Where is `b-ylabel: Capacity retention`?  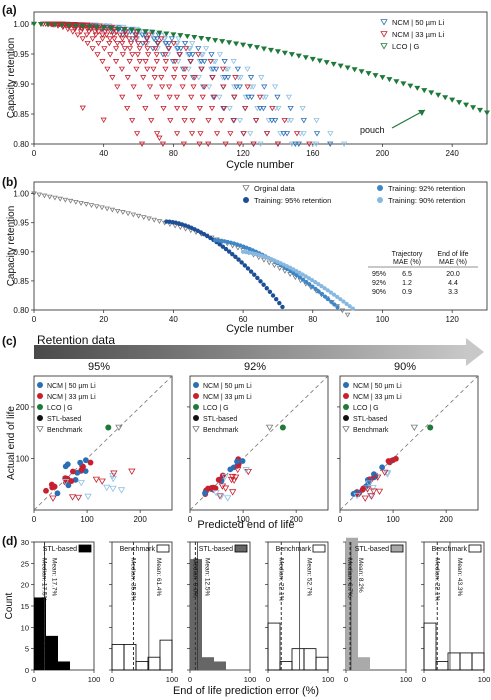 b-ylabel: Capacity retention is located at coordinates (11, 246).